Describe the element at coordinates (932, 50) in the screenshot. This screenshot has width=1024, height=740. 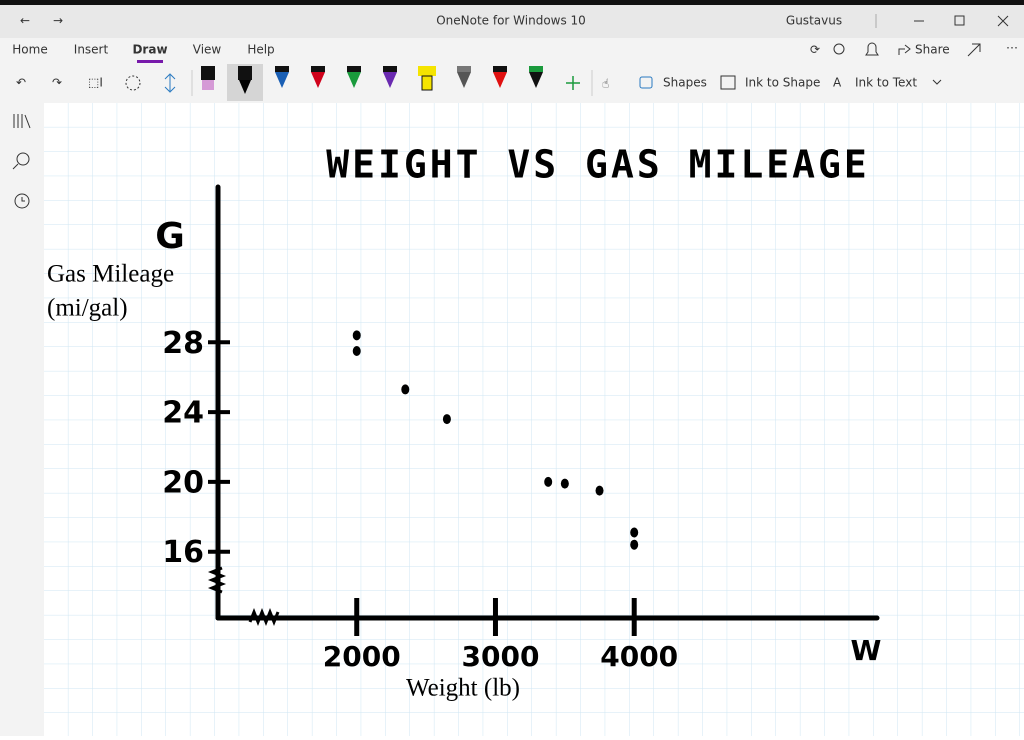
I see `share-button: Share` at that location.